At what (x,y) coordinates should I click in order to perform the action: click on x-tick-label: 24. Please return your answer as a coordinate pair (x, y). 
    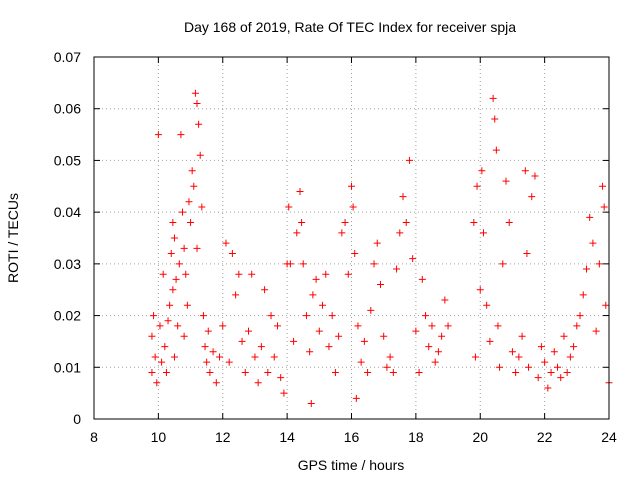
    Looking at the image, I should click on (609, 437).